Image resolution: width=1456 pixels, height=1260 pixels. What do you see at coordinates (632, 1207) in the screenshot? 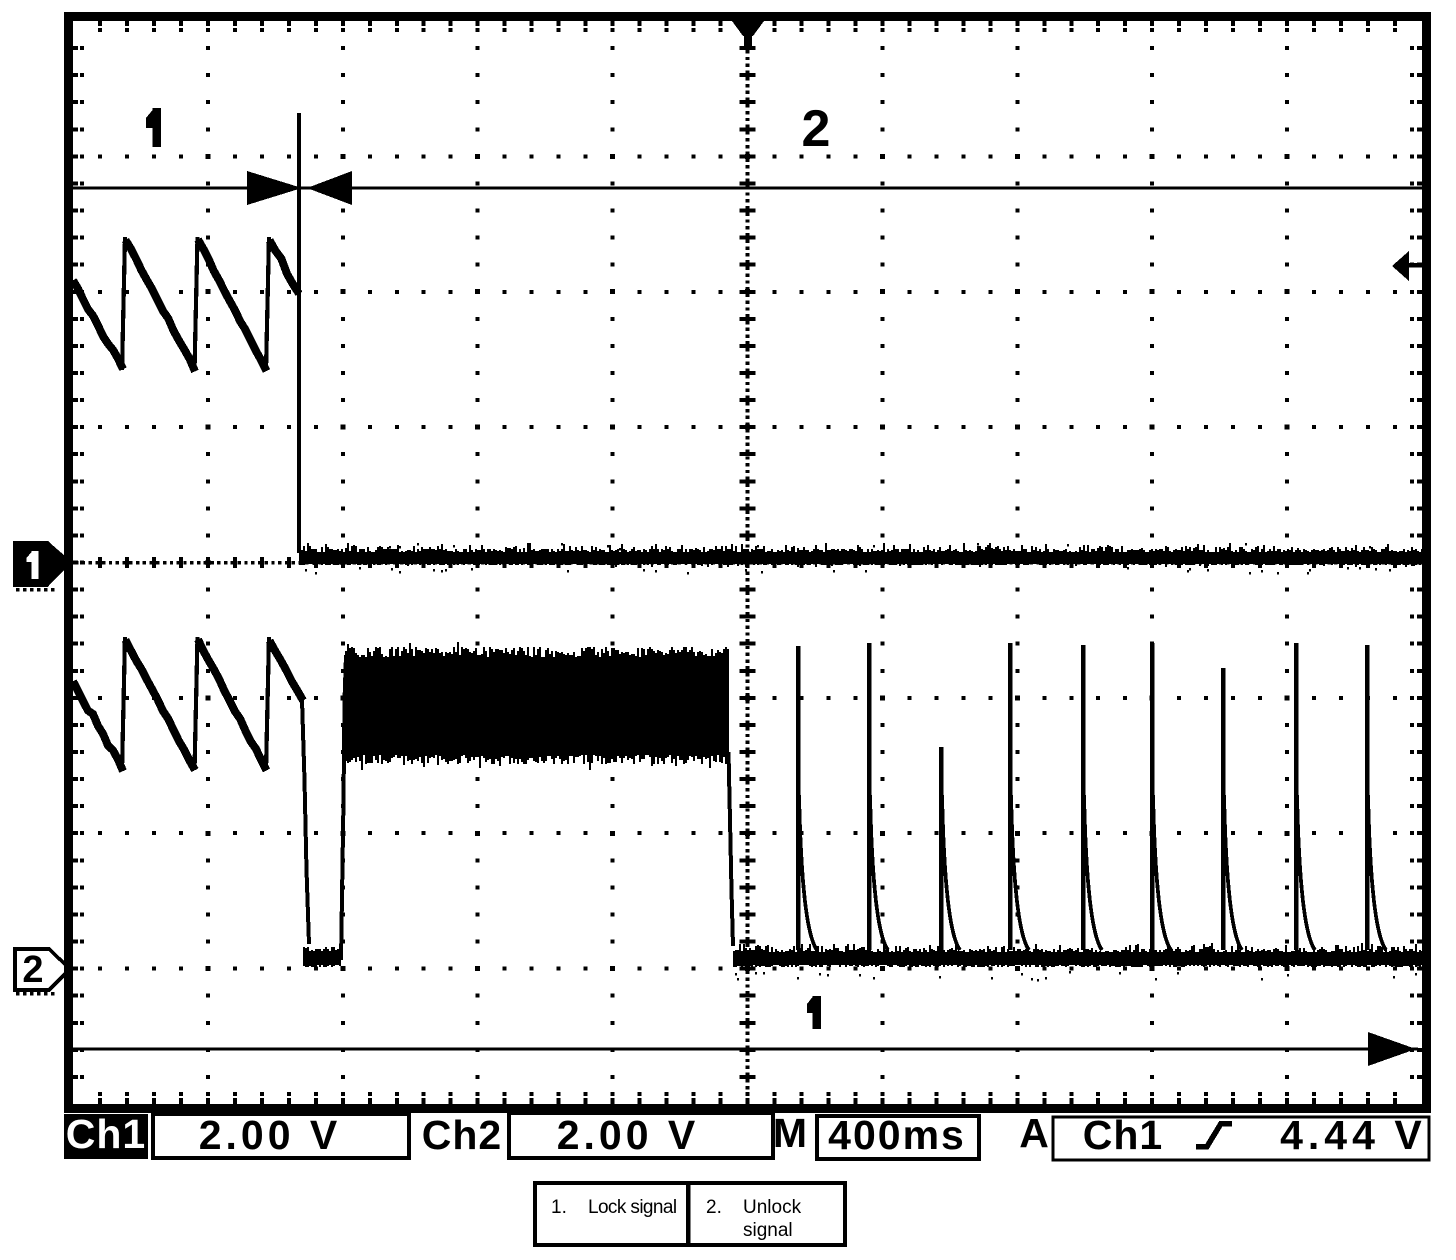
I see `svg-text: Lock signal` at bounding box center [632, 1207].